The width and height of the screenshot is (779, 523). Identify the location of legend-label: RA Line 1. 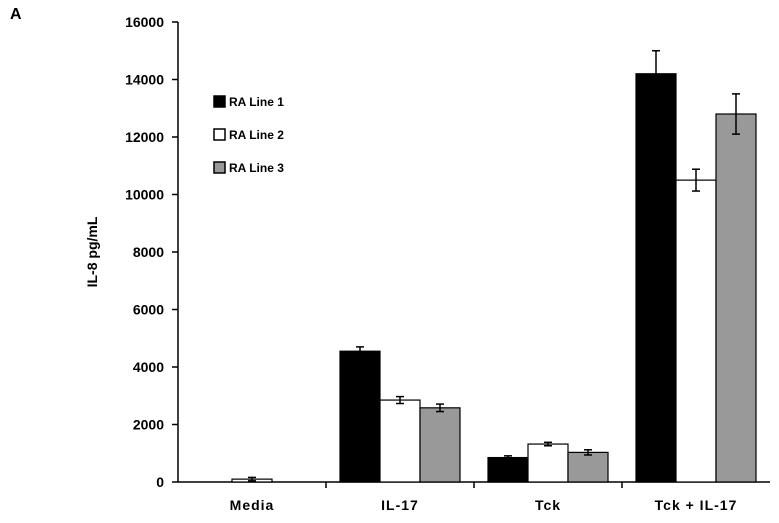
(256, 102).